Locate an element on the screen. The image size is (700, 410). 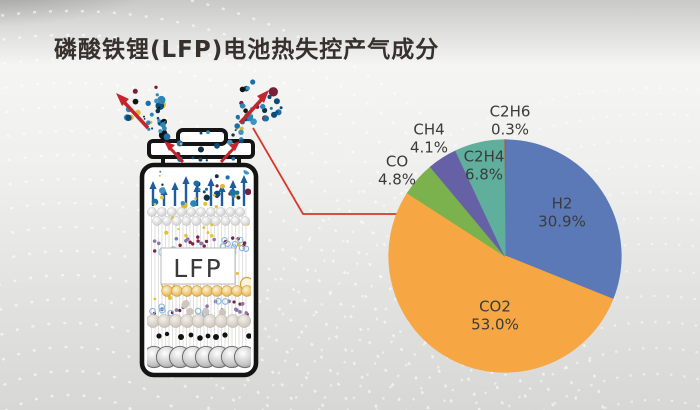
pie-slice-c2h4 is located at coordinates (480, 198).